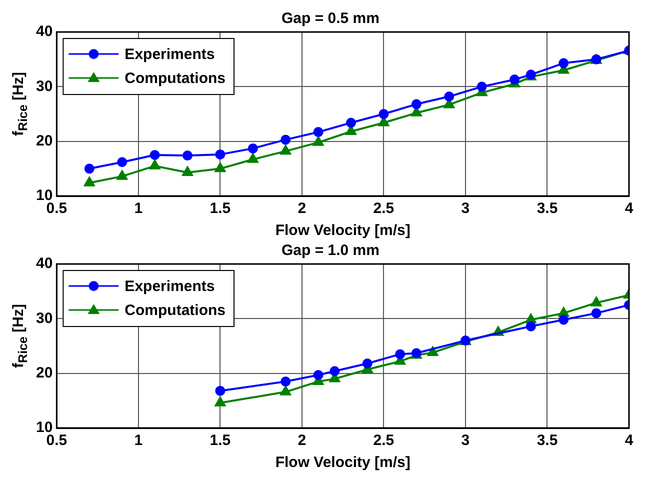 The image size is (651, 480). Describe the element at coordinates (331, 251) in the screenshot. I see `chart-title: Gap = 1.0 mm` at that location.